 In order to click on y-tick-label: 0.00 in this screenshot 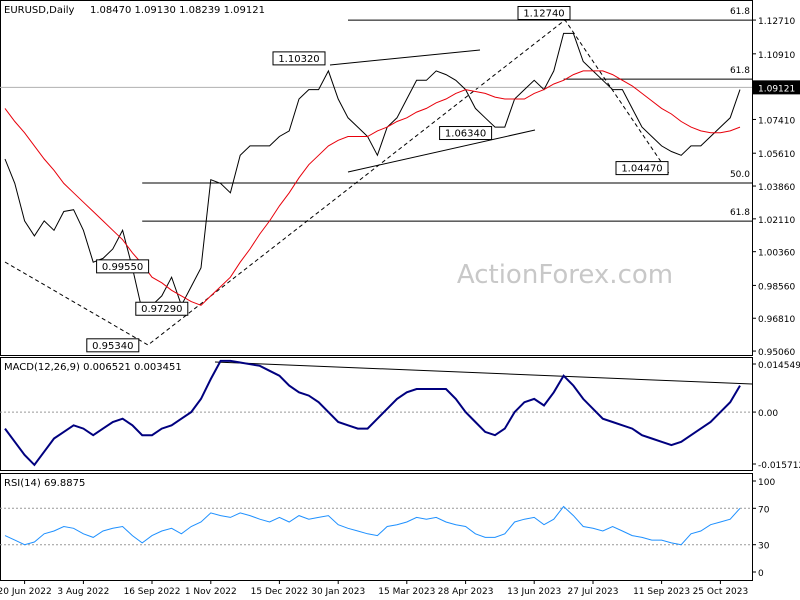, I will do `click(768, 414)`.